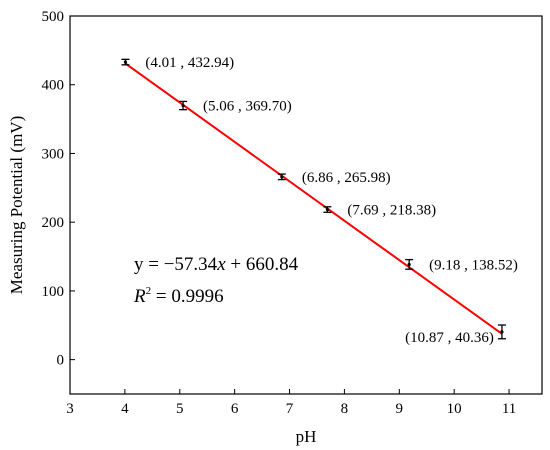  Describe the element at coordinates (509, 409) in the screenshot. I see `x-tick-label: 11` at that location.